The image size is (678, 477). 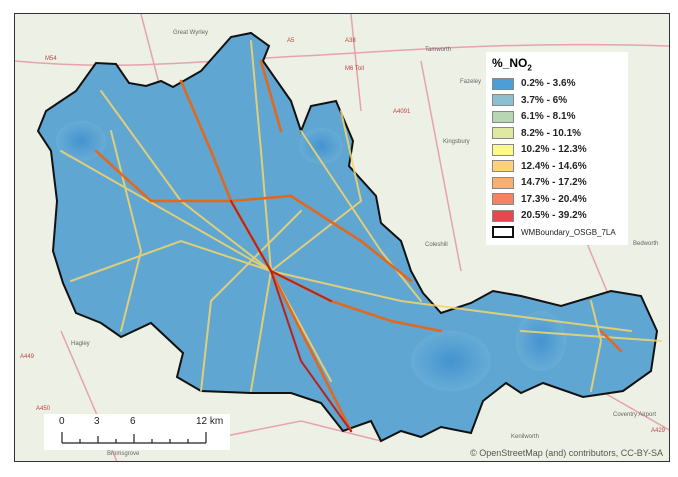 I want to click on town-label: Bromsgrove, so click(x=123, y=454).